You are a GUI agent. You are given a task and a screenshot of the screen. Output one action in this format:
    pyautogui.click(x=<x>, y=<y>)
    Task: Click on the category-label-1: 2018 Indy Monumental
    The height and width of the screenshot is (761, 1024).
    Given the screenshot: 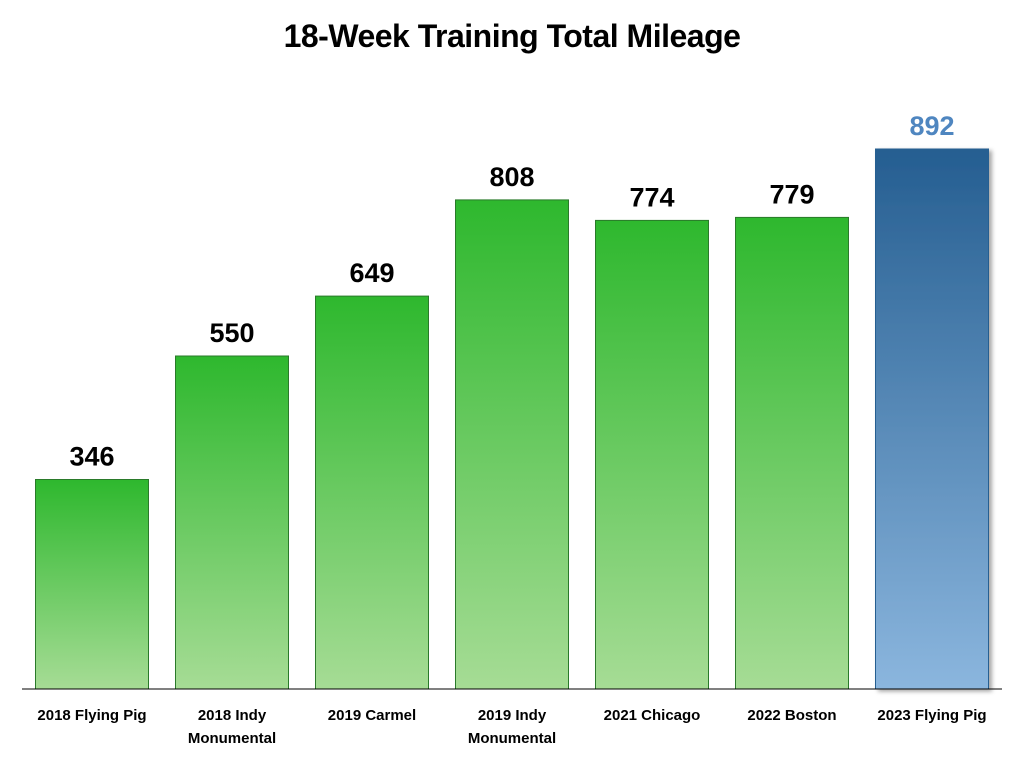 What is the action you would take?
    pyautogui.click(x=232, y=727)
    